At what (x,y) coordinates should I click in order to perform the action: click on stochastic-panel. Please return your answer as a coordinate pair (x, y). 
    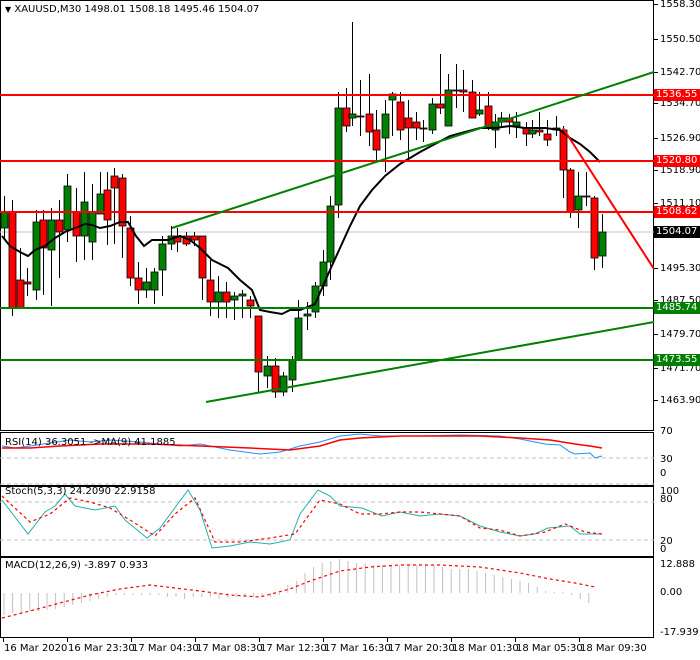
    Looking at the image, I should click on (327, 521).